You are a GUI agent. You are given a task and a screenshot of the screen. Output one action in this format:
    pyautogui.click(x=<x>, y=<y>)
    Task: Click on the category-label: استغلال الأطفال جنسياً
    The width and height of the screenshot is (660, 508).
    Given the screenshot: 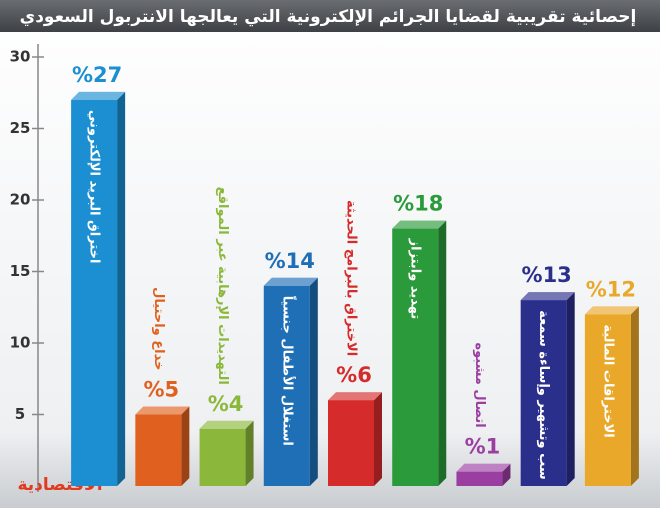 What is the action you would take?
    pyautogui.click(x=288, y=371)
    